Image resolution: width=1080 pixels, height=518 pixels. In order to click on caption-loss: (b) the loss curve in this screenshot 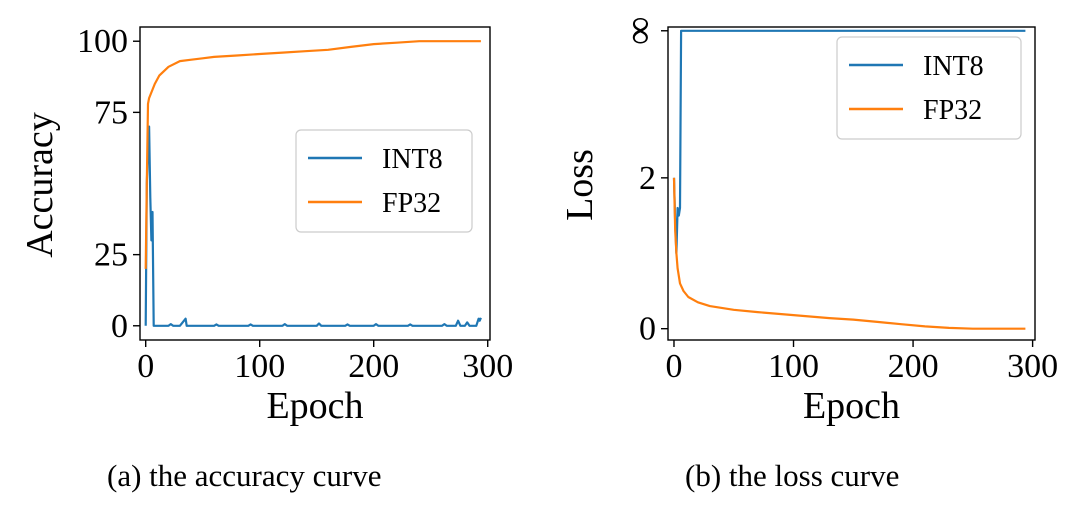, I will do `click(792, 475)`.